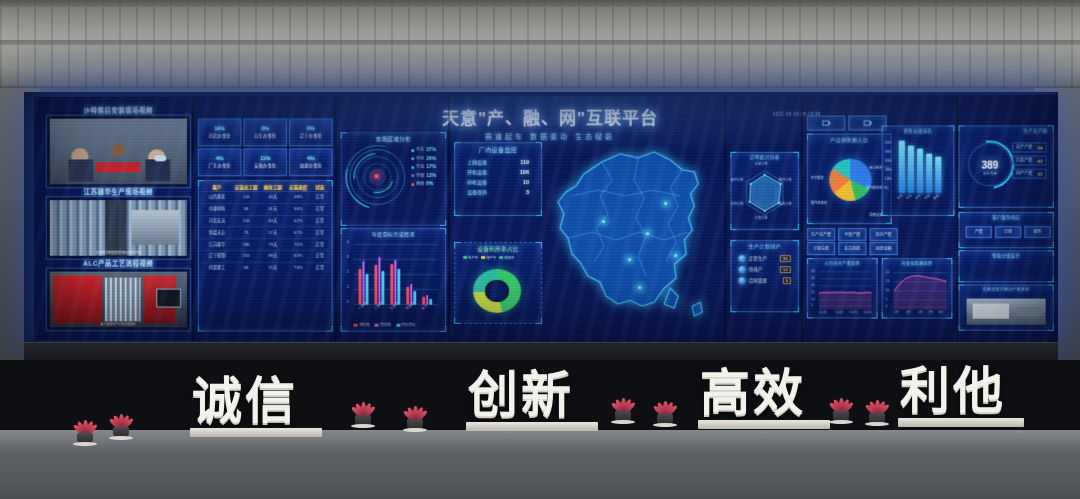 The image size is (1080, 499). I want to click on right-small-panel-0: 客户服务响应 产能 订单 服务, so click(1006, 230).